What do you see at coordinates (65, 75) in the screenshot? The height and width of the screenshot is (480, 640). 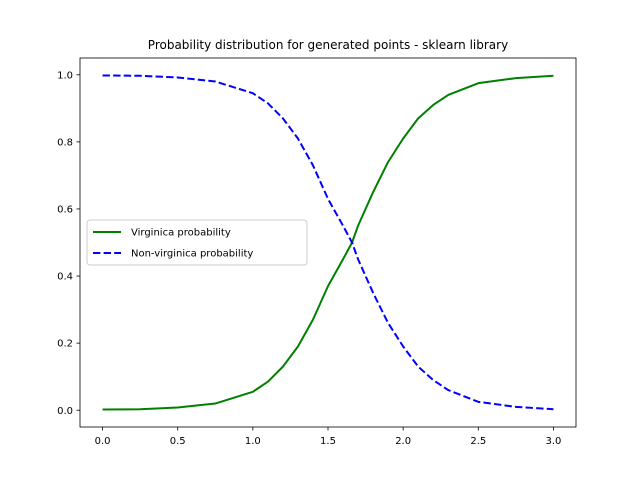 I see `y-tick-label: 1.0` at bounding box center [65, 75].